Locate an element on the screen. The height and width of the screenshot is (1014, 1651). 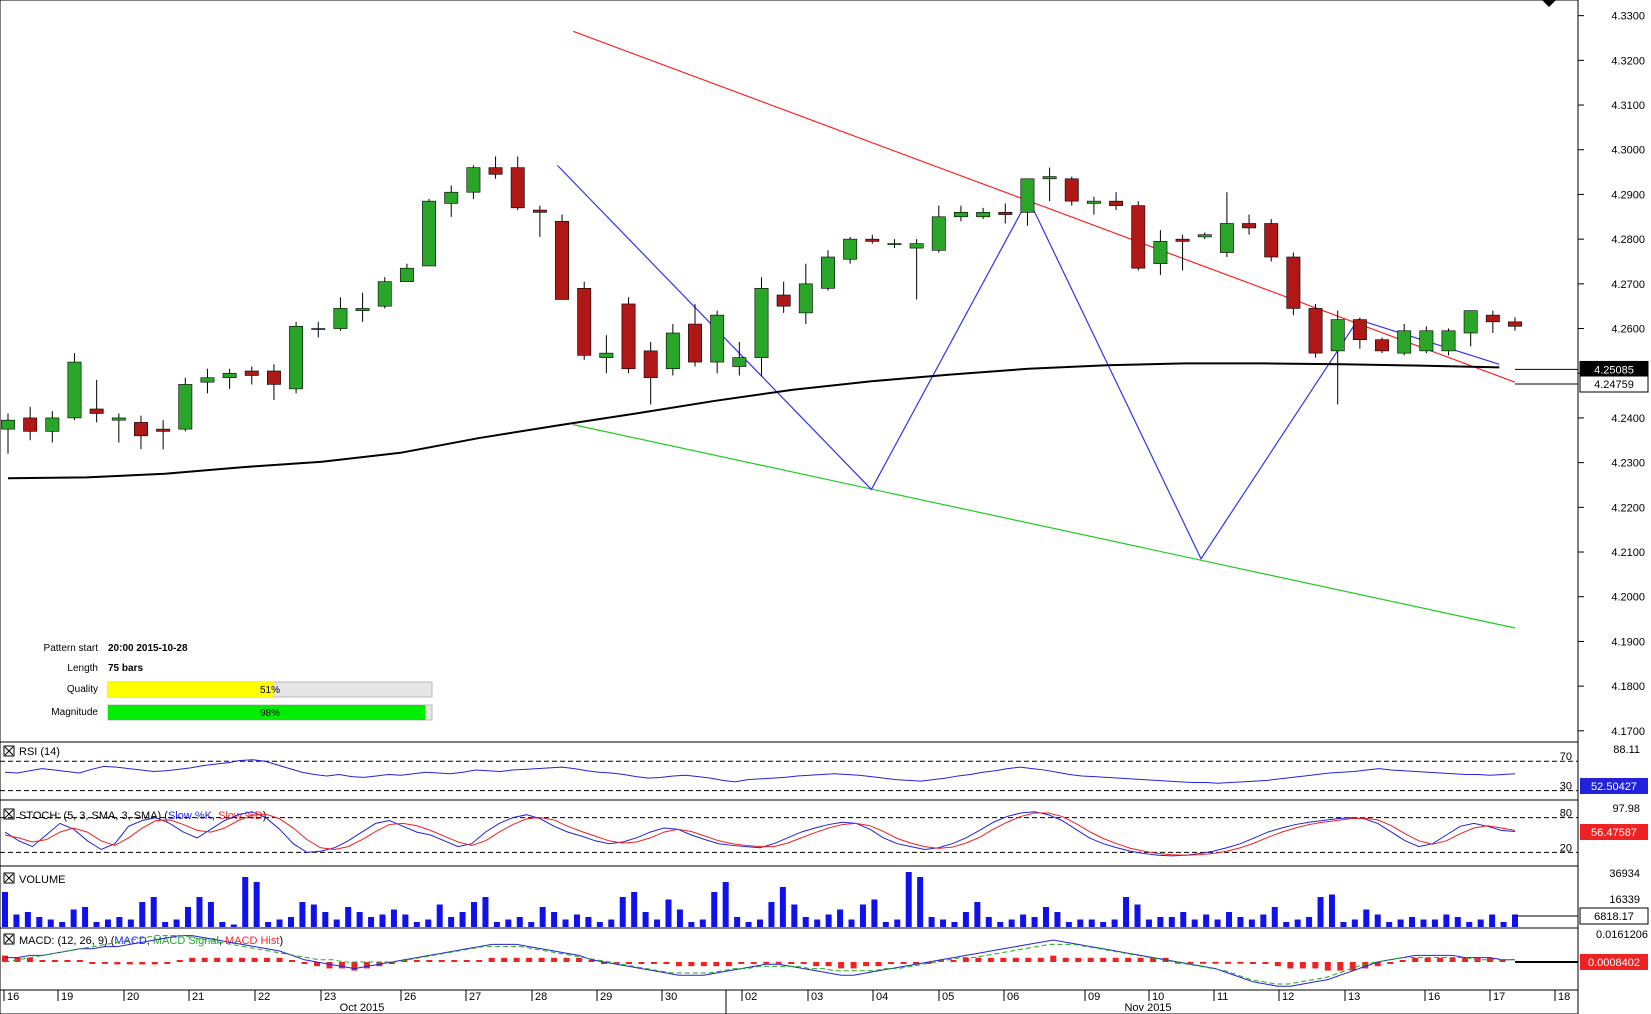
day-label: 29 is located at coordinates (606, 997).